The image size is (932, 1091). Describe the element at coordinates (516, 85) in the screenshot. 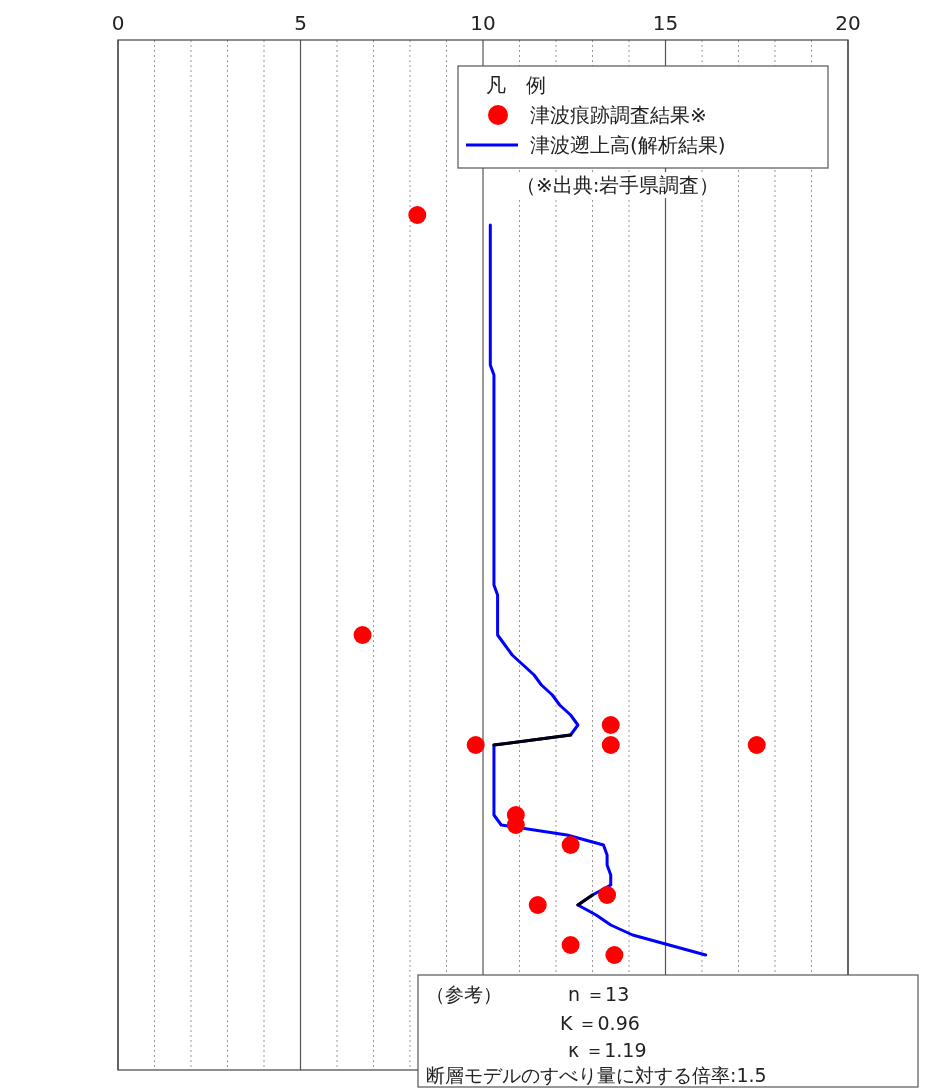

I see `legend-title: 凡 例` at that location.